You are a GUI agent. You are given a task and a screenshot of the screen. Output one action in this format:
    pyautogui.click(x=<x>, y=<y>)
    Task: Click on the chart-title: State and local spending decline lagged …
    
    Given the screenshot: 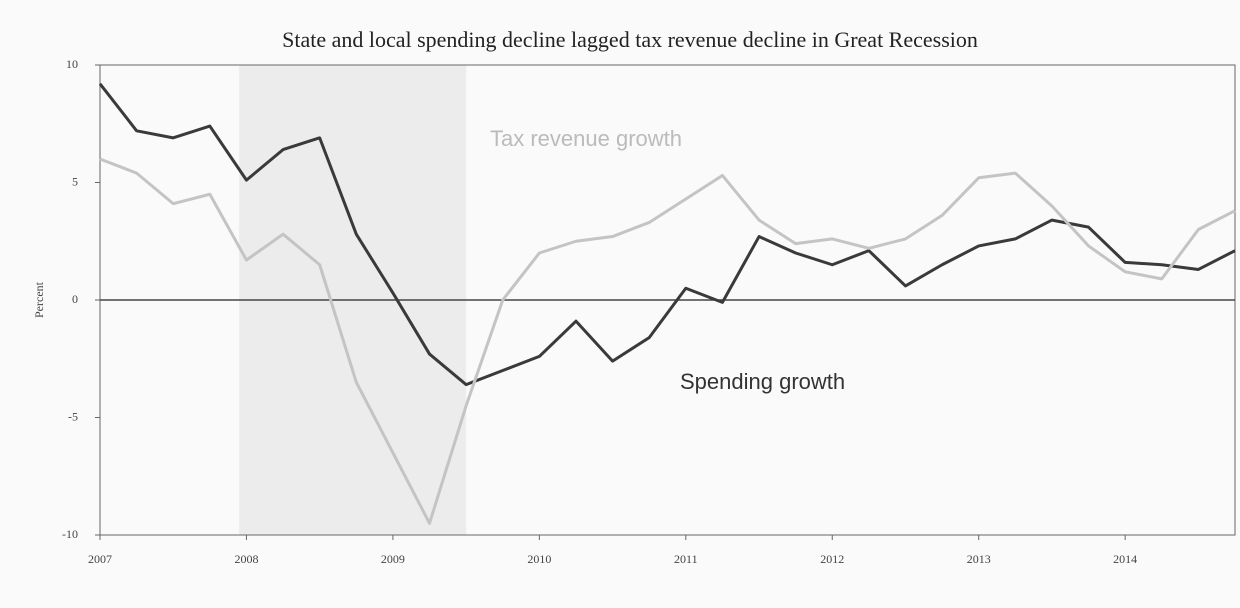 What is the action you would take?
    pyautogui.click(x=630, y=39)
    